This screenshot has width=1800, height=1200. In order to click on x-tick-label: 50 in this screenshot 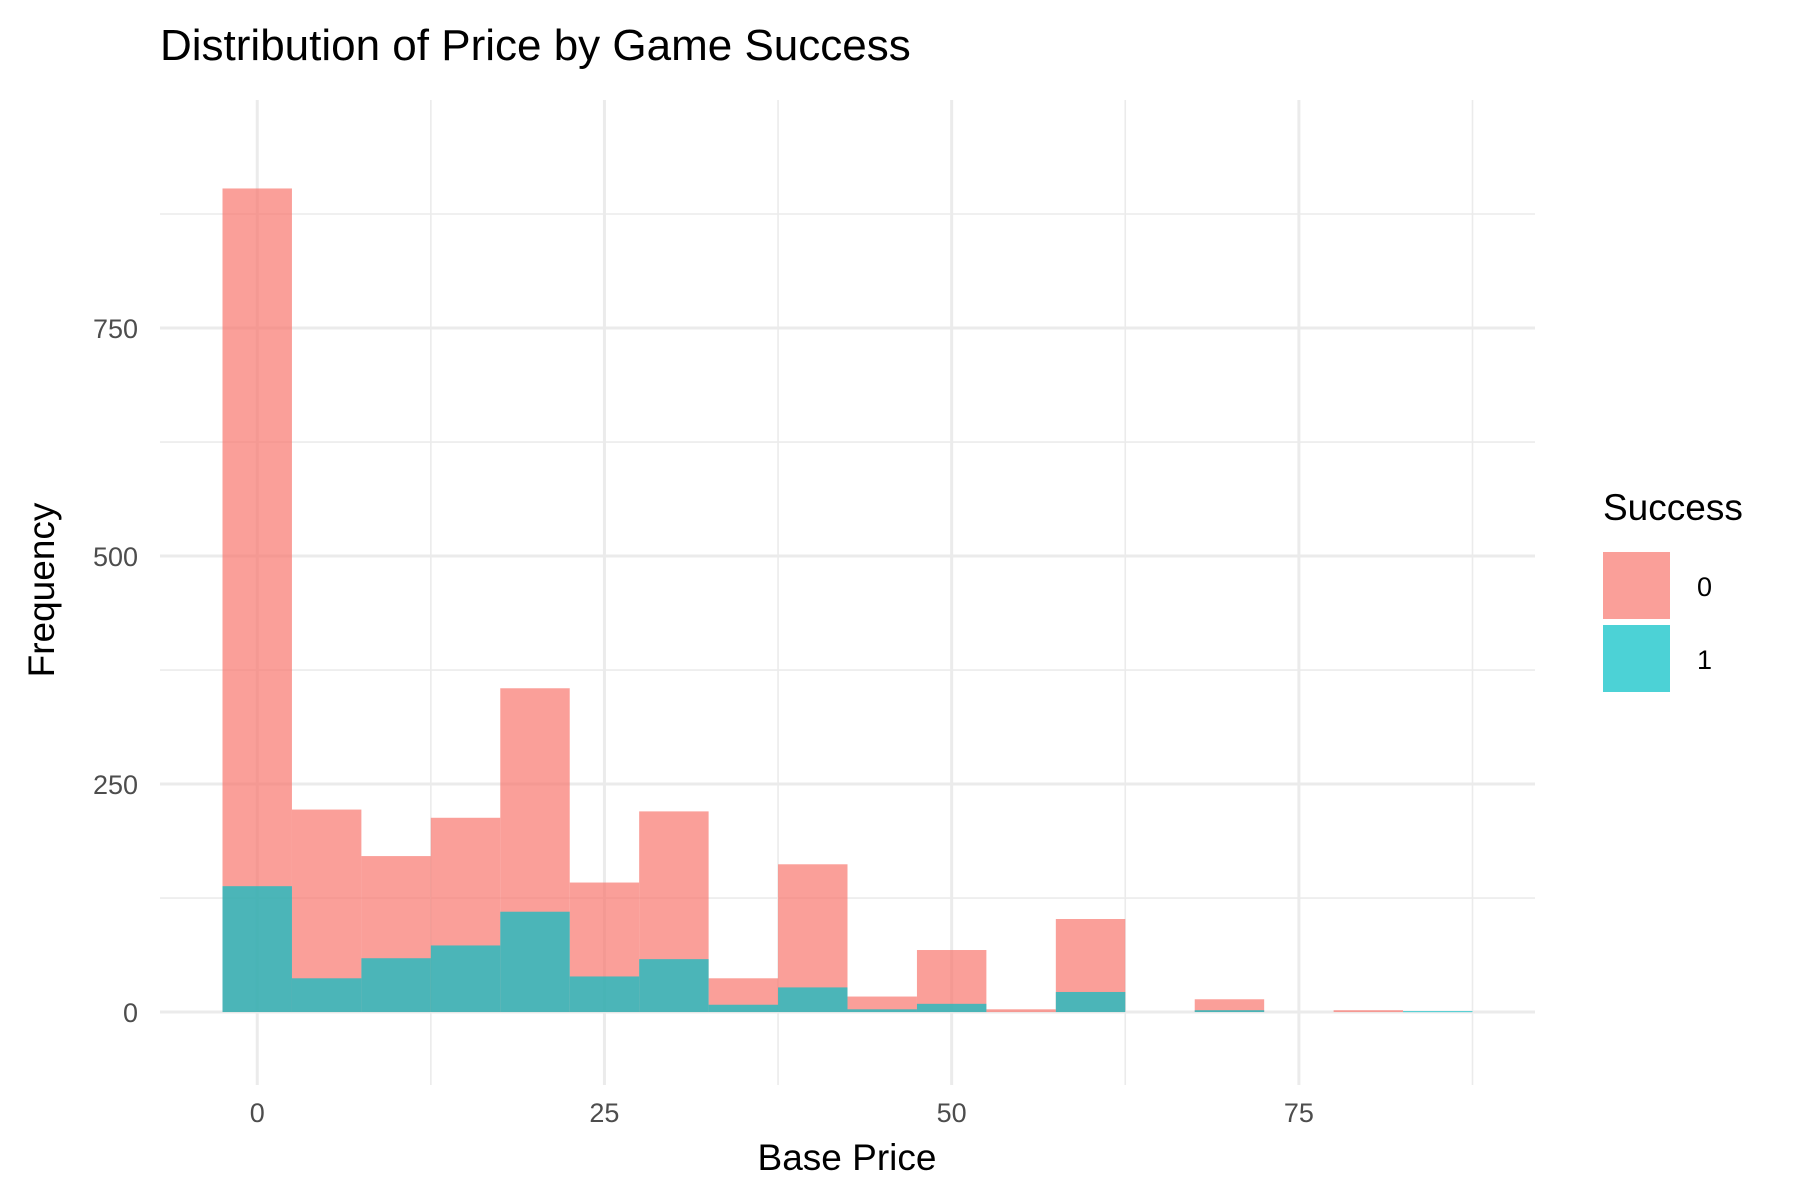, I will do `click(952, 1113)`.